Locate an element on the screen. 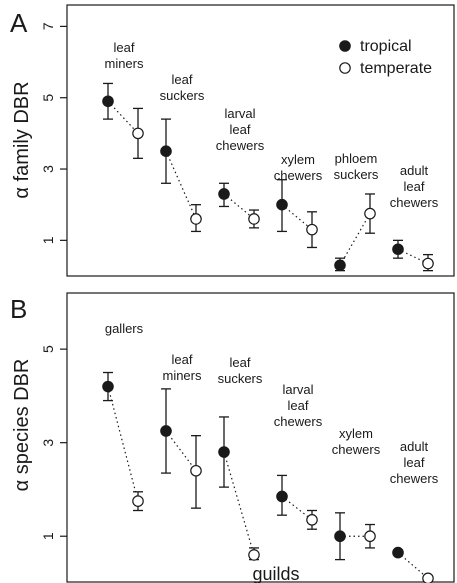  guild-label-line: gallers is located at coordinates (124, 328).